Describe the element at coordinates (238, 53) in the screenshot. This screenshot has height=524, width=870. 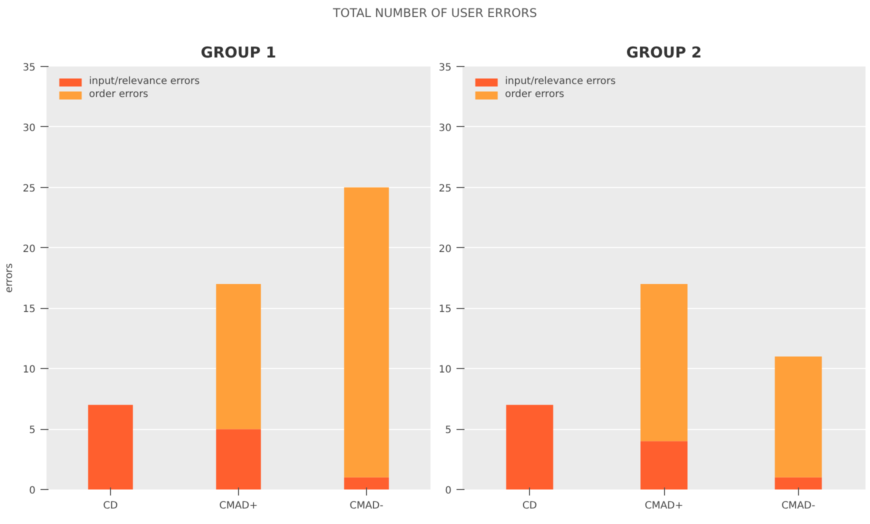
I see `chart-title: GROUP 1` at that location.